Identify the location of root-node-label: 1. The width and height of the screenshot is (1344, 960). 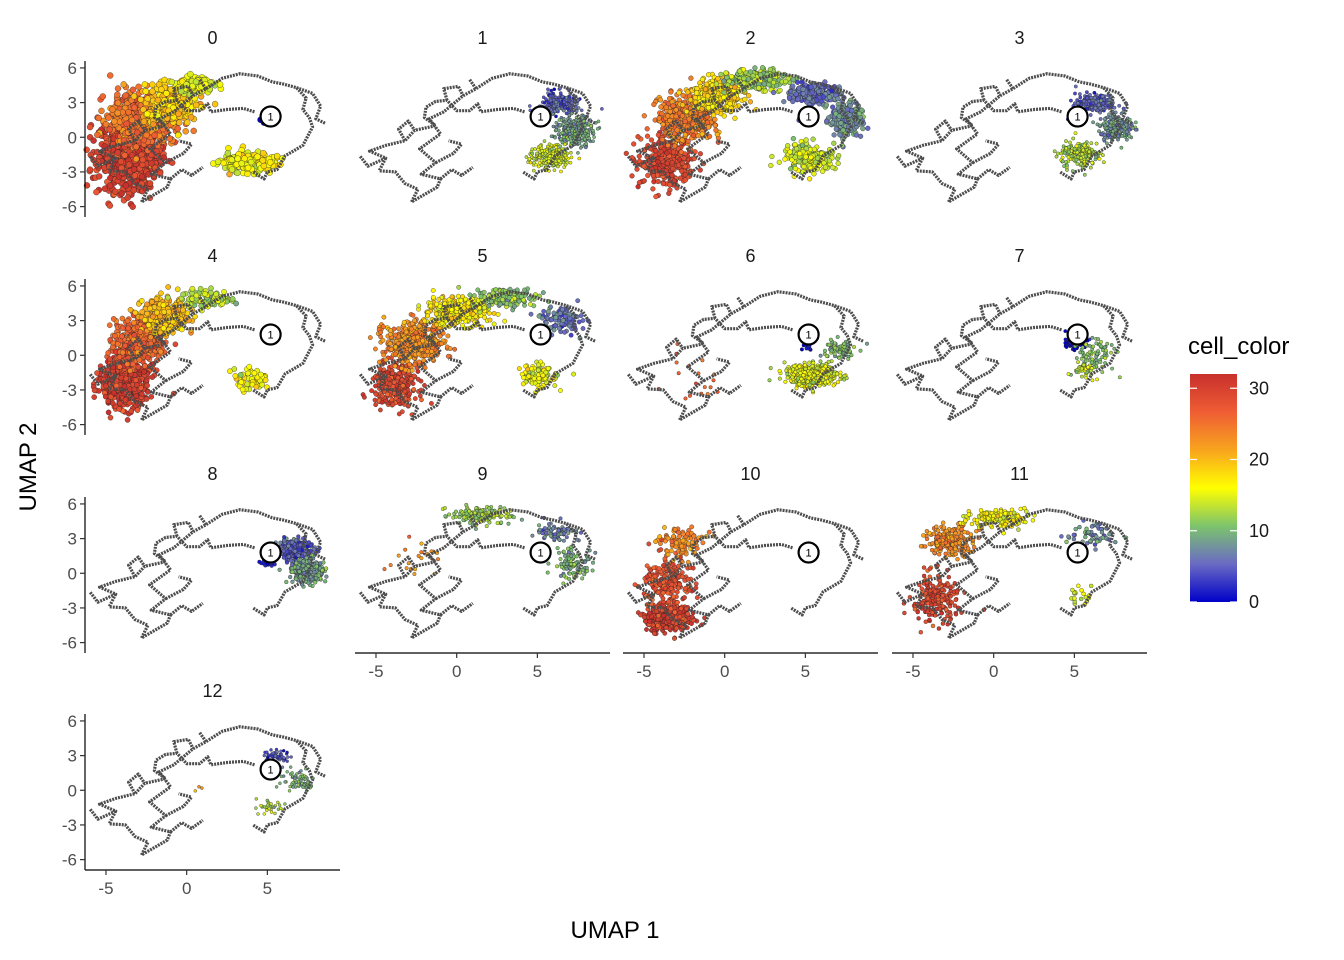
(541, 117).